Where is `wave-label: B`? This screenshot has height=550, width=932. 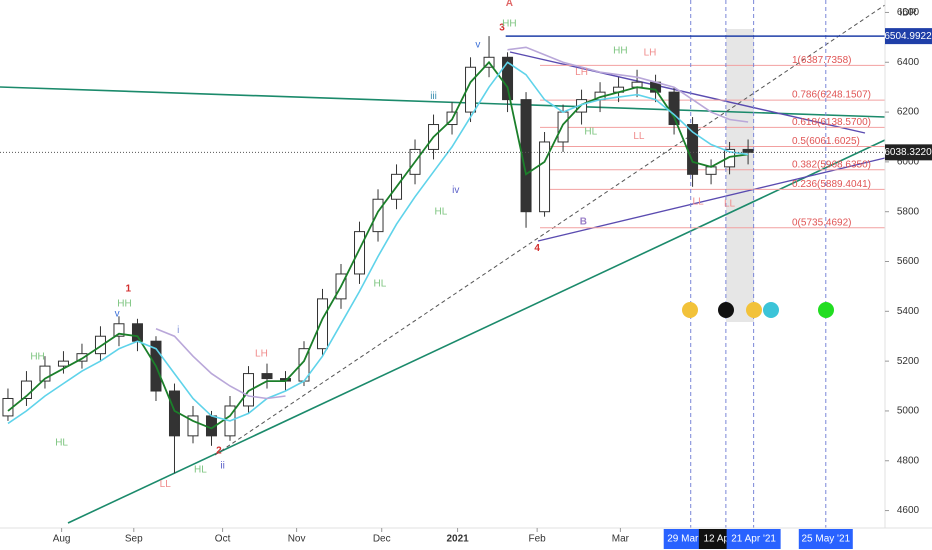 wave-label: B is located at coordinates (583, 222).